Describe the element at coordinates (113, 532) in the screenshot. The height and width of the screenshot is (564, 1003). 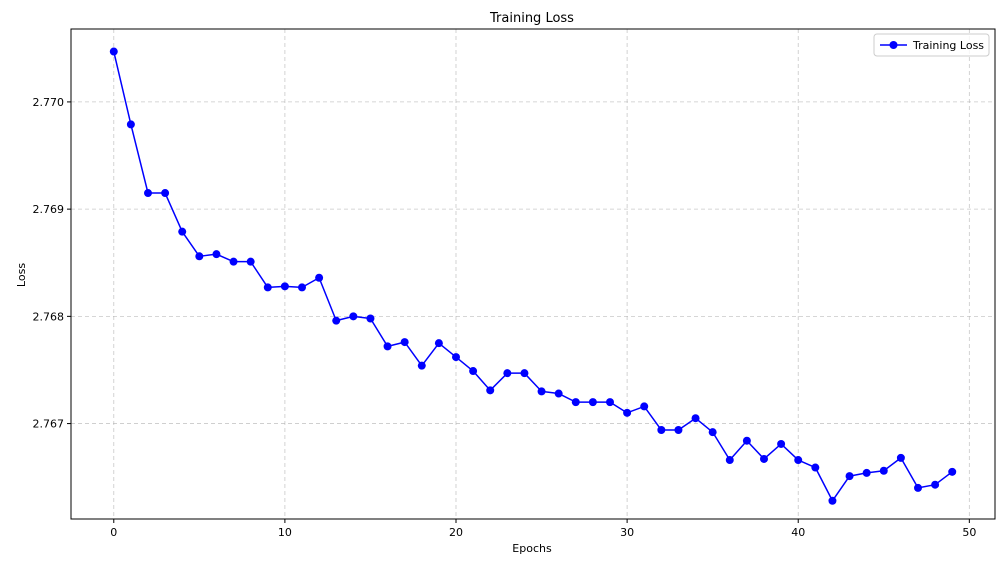
I see `x-tick-label: 0` at that location.